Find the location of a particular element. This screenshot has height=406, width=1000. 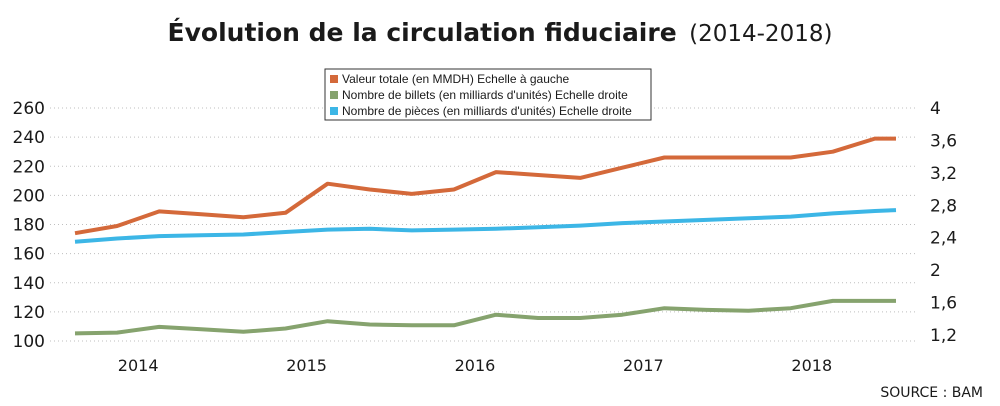

left-tick-label: 180 is located at coordinates (29, 226).